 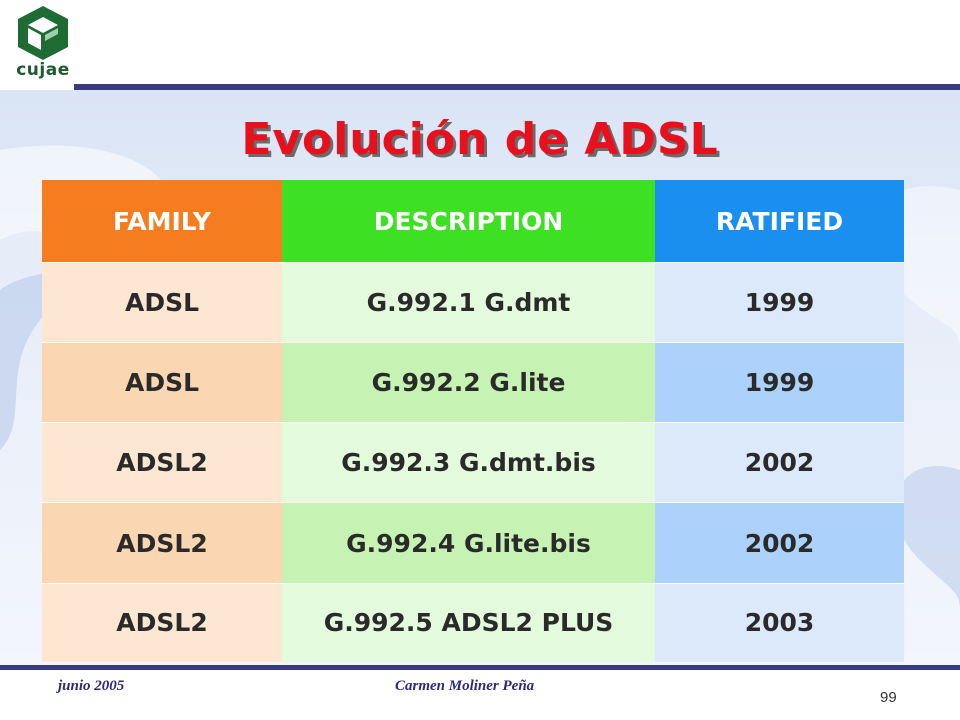 I want to click on table-row: ADSL2 G.992.5 ADSL2 PLUS 2003, so click(x=473, y=622).